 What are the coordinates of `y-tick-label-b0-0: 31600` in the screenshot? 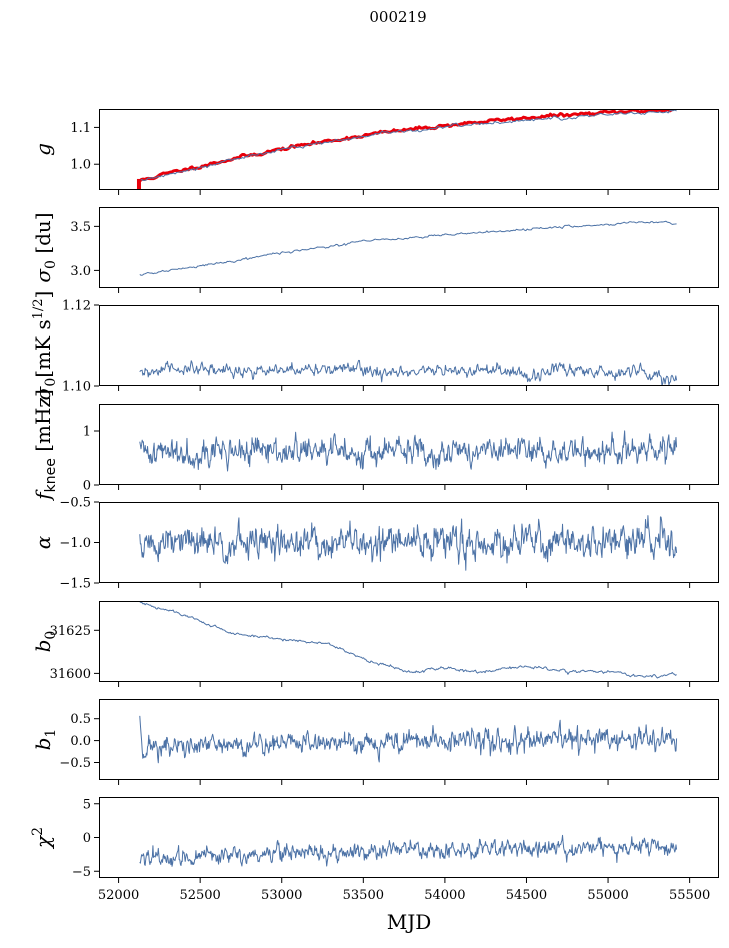 It's located at (70, 674).